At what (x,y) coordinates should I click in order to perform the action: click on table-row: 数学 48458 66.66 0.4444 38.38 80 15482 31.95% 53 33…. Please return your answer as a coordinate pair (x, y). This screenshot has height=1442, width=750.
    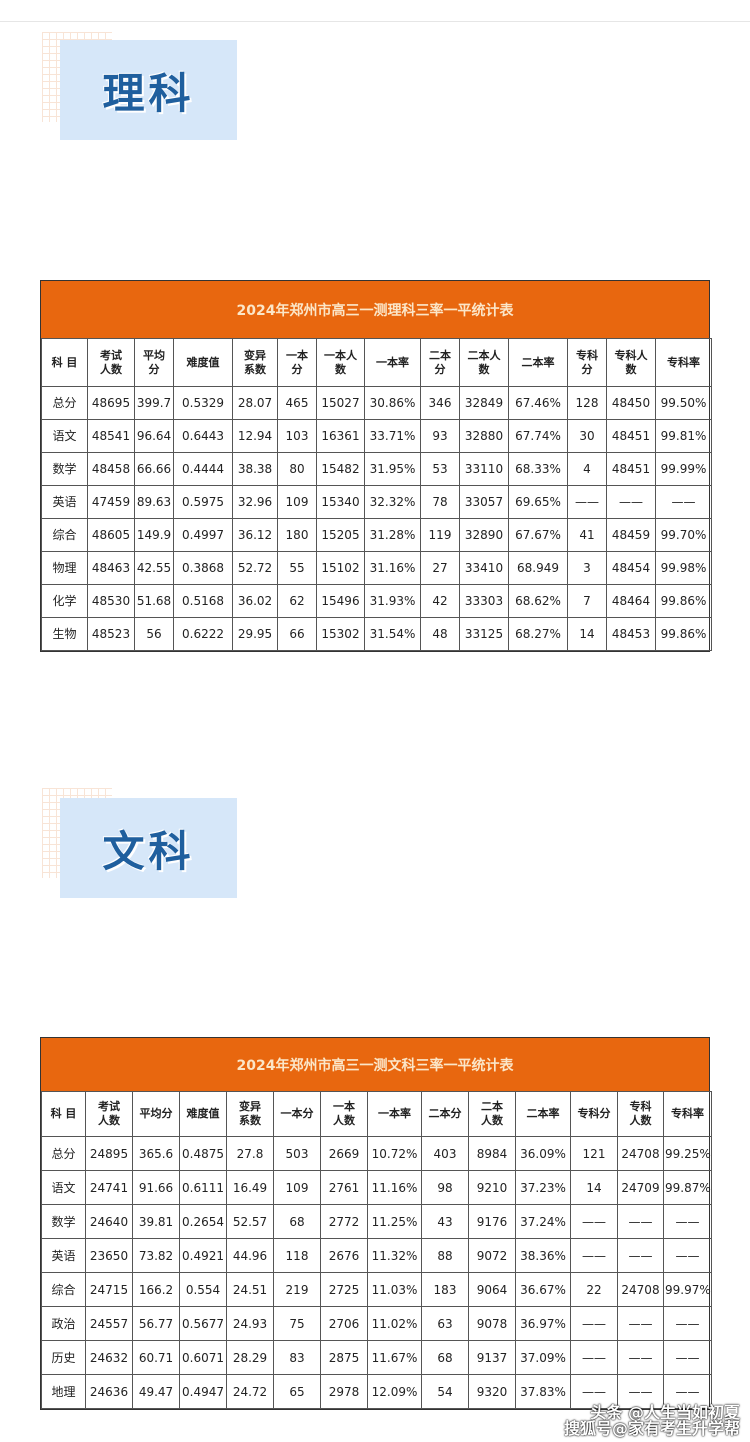
    Looking at the image, I should click on (376, 469).